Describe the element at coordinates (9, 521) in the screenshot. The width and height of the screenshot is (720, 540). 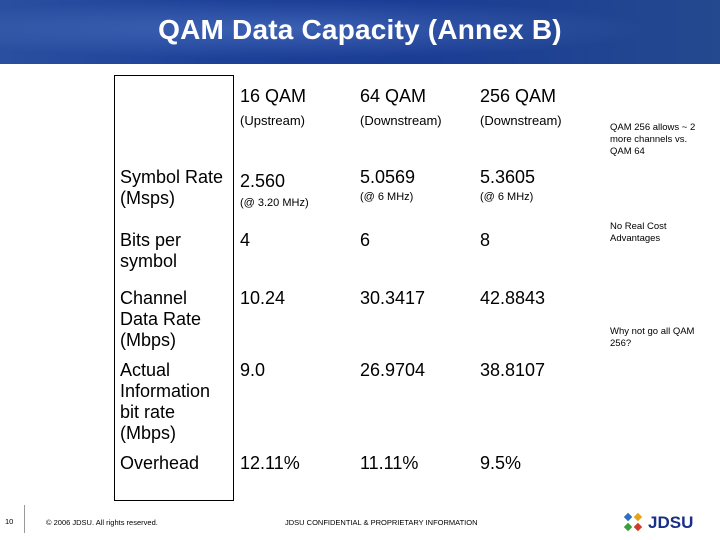
I see `page-number: 10` at that location.